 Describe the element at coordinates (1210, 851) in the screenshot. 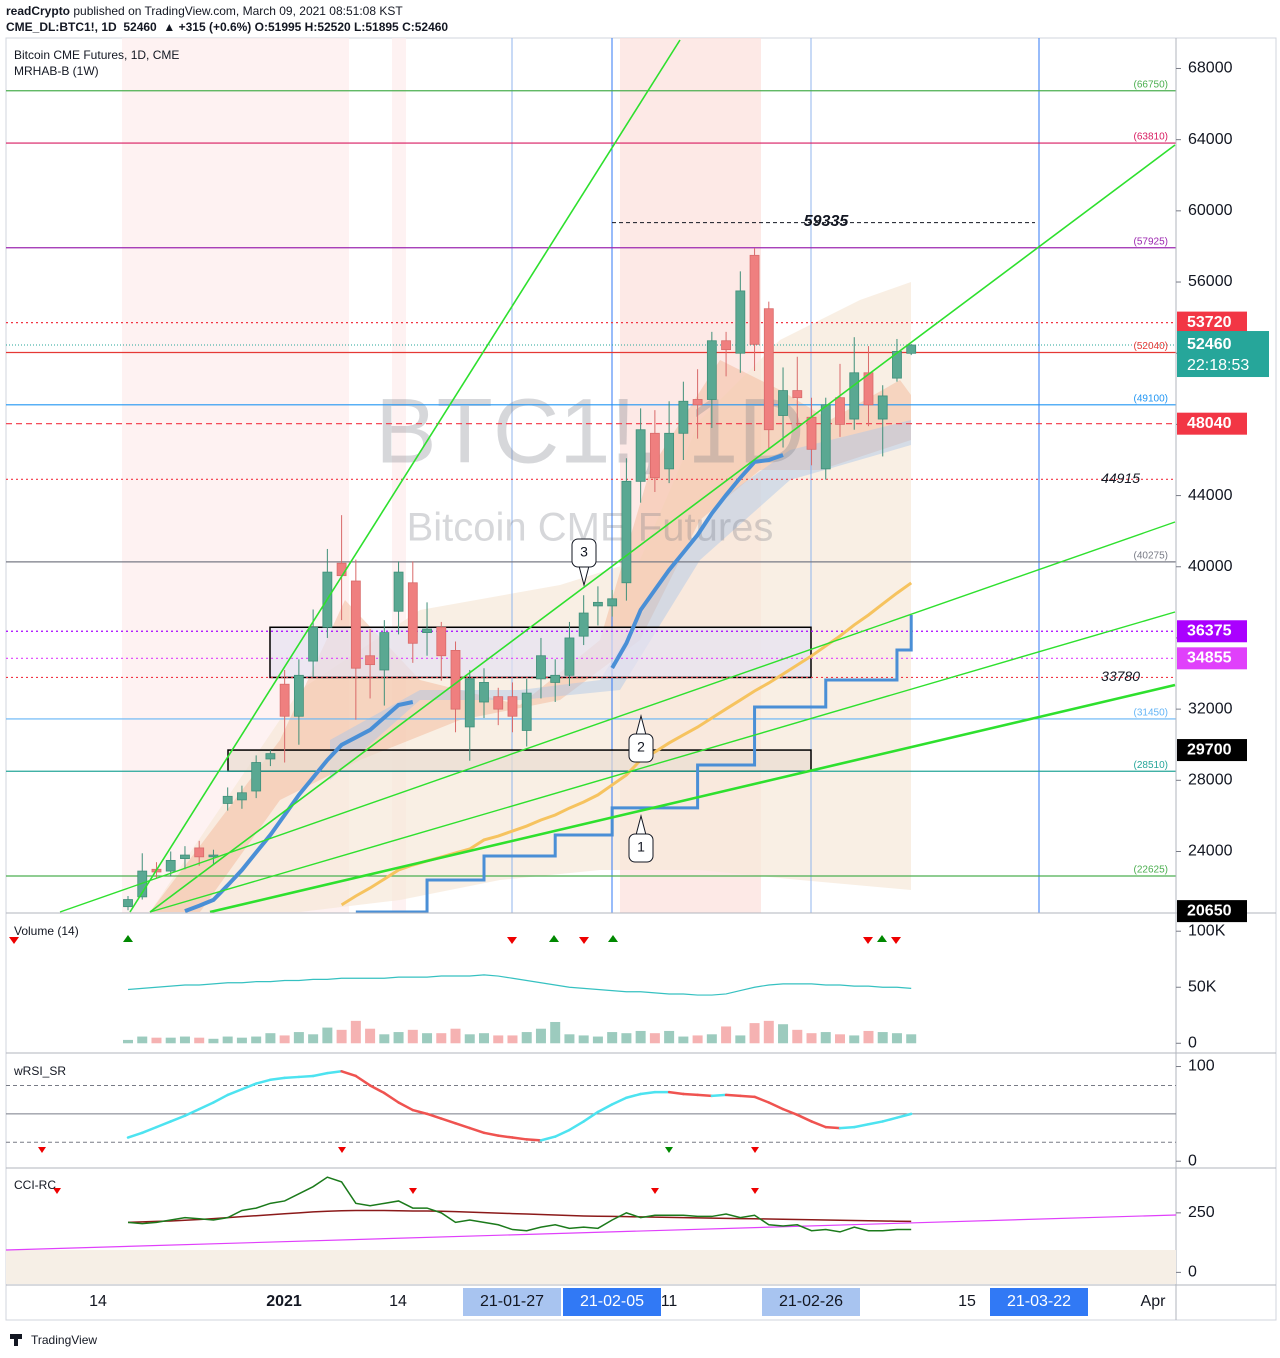

I see `y-tick-label: 24000` at that location.